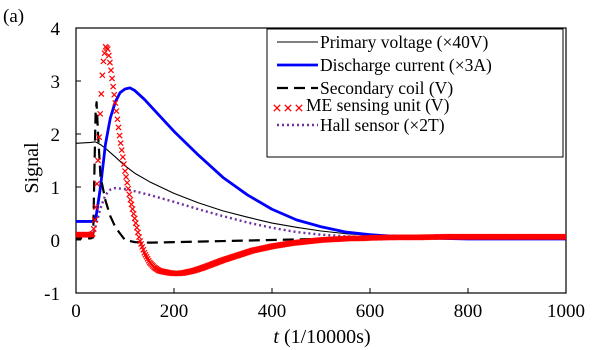 This screenshot has width=603, height=350. I want to click on legend-label: ME sensing unit (V), so click(378, 105).